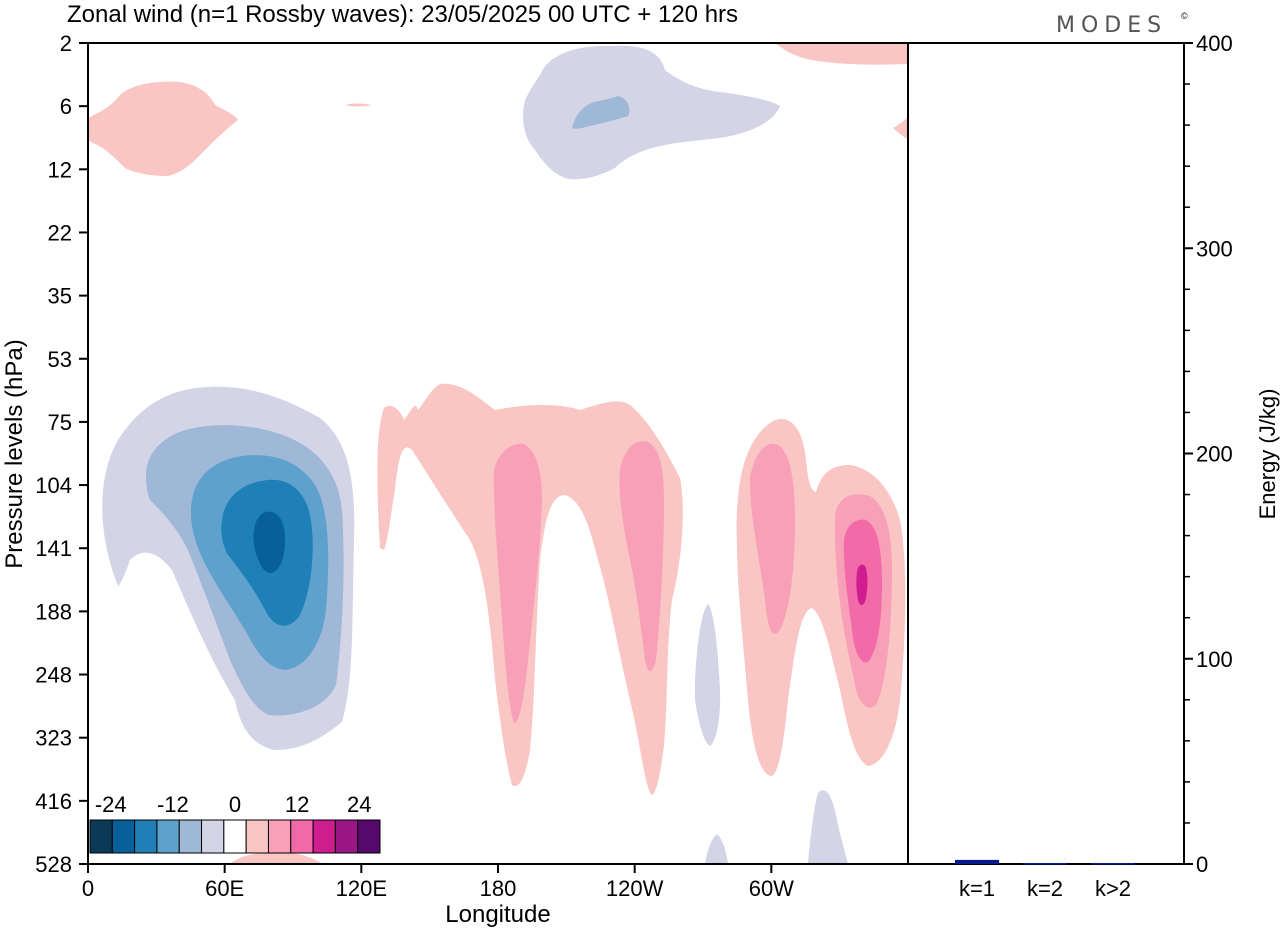 The height and width of the screenshot is (930, 1280). What do you see at coordinates (1111, 25) in the screenshot?
I see `logo-text: MODES` at bounding box center [1111, 25].